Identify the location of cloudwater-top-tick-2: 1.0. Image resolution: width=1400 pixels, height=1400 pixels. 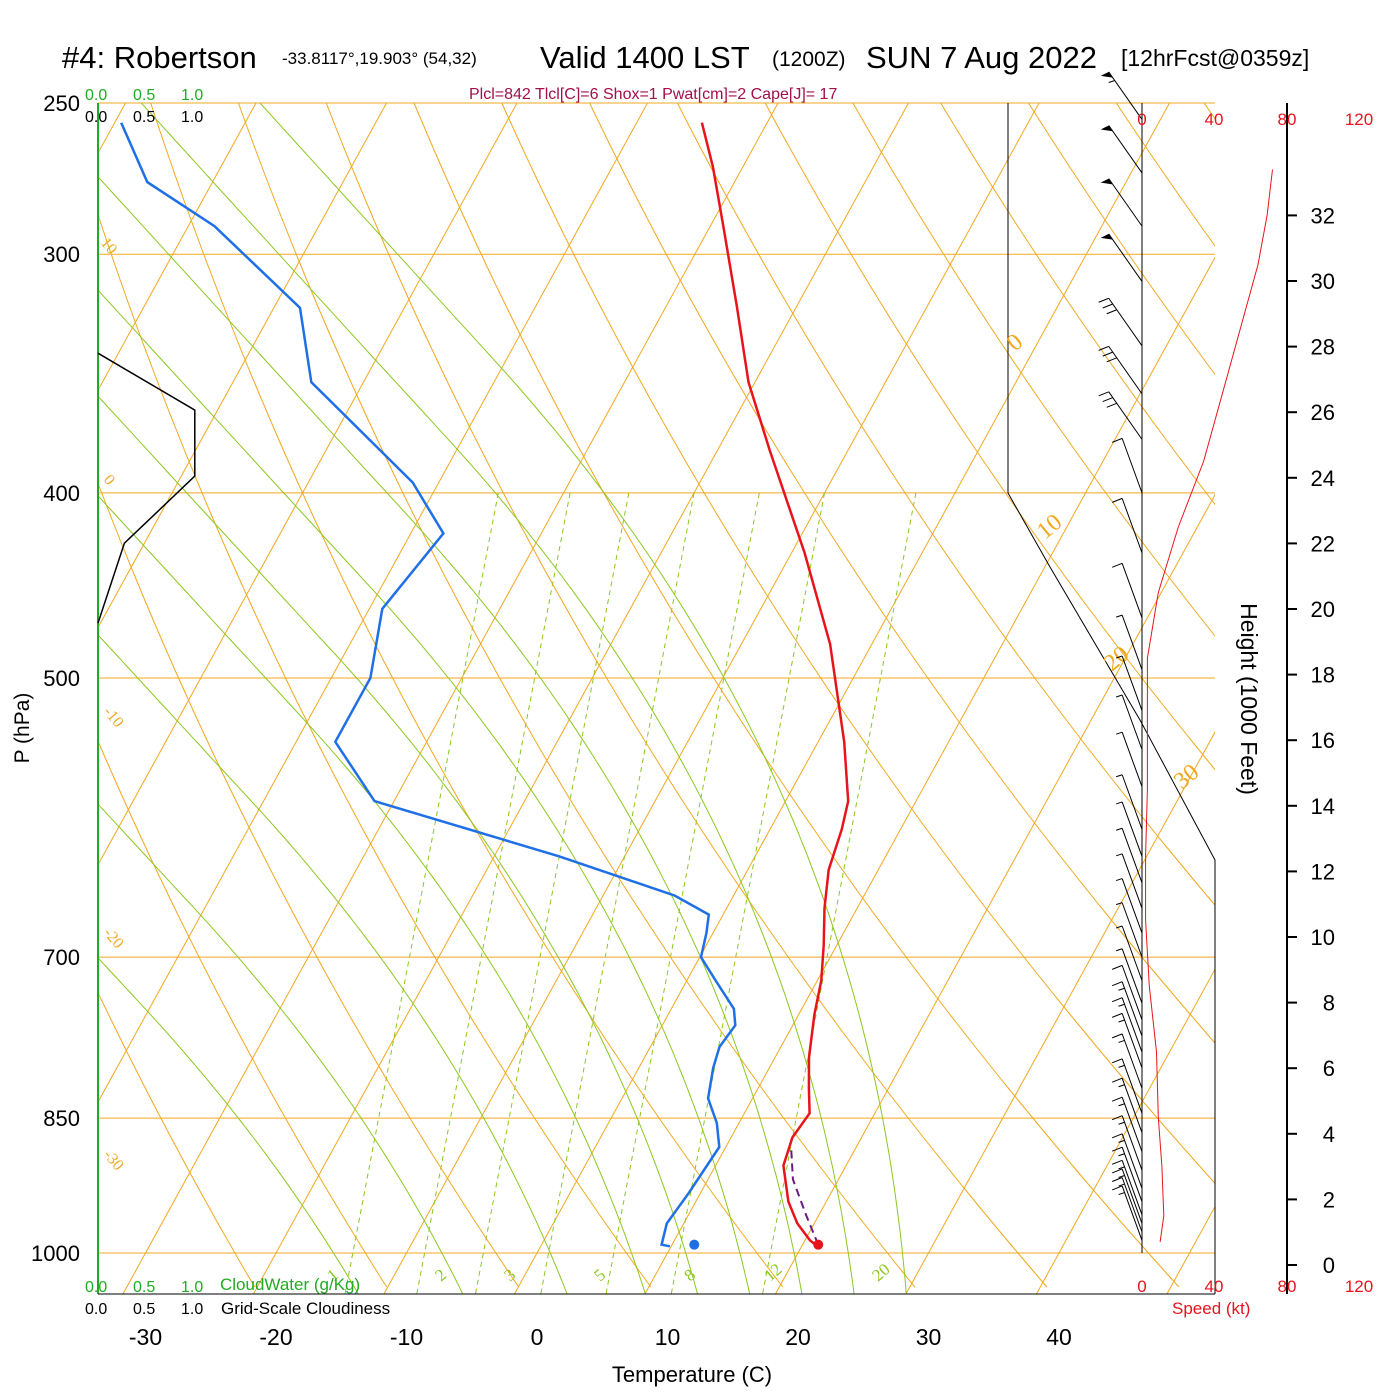
(192, 95).